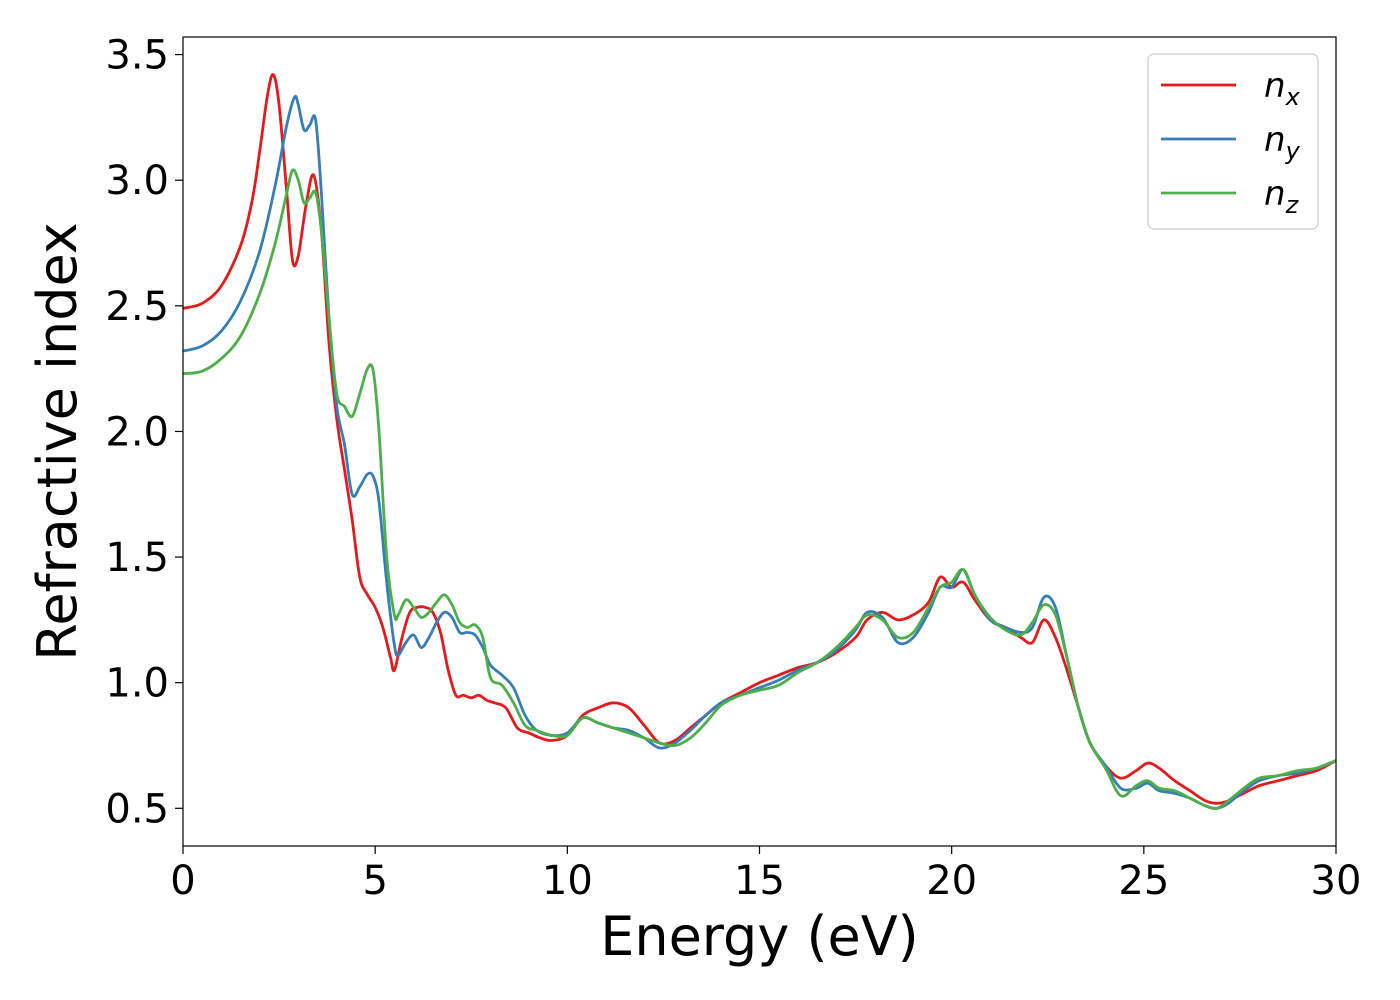 Image resolution: width=1400 pixels, height=1000 pixels. I want to click on legend-box, so click(1233, 141).